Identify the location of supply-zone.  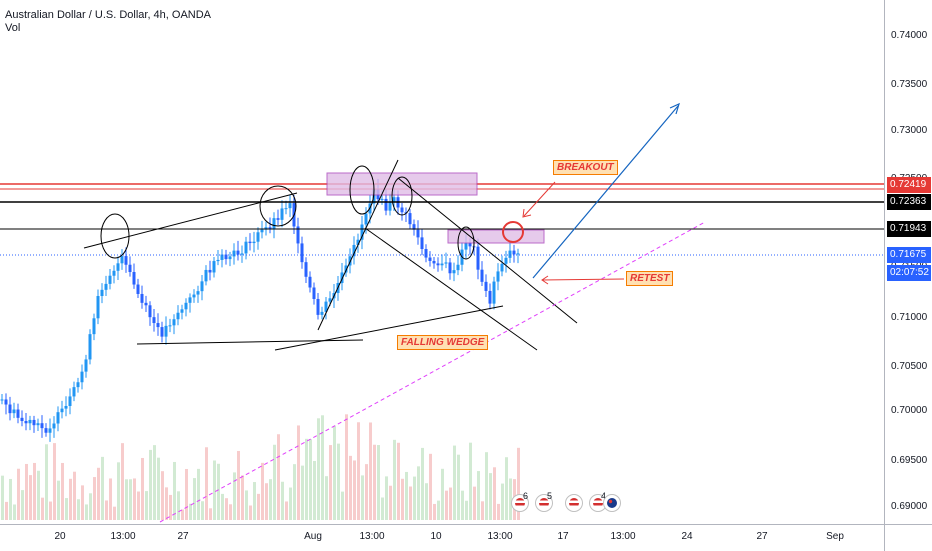
(402, 184).